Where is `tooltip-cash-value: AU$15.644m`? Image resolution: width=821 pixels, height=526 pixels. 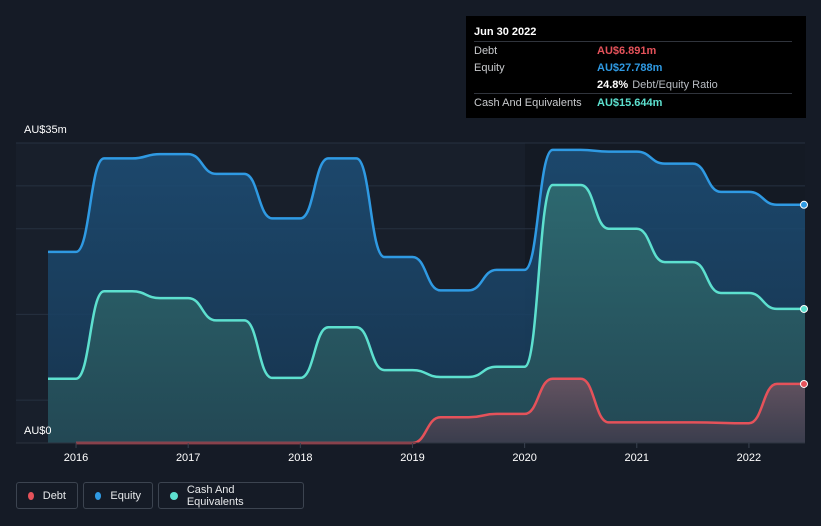
tooltip-cash-value: AU$15.644m is located at coordinates (630, 102).